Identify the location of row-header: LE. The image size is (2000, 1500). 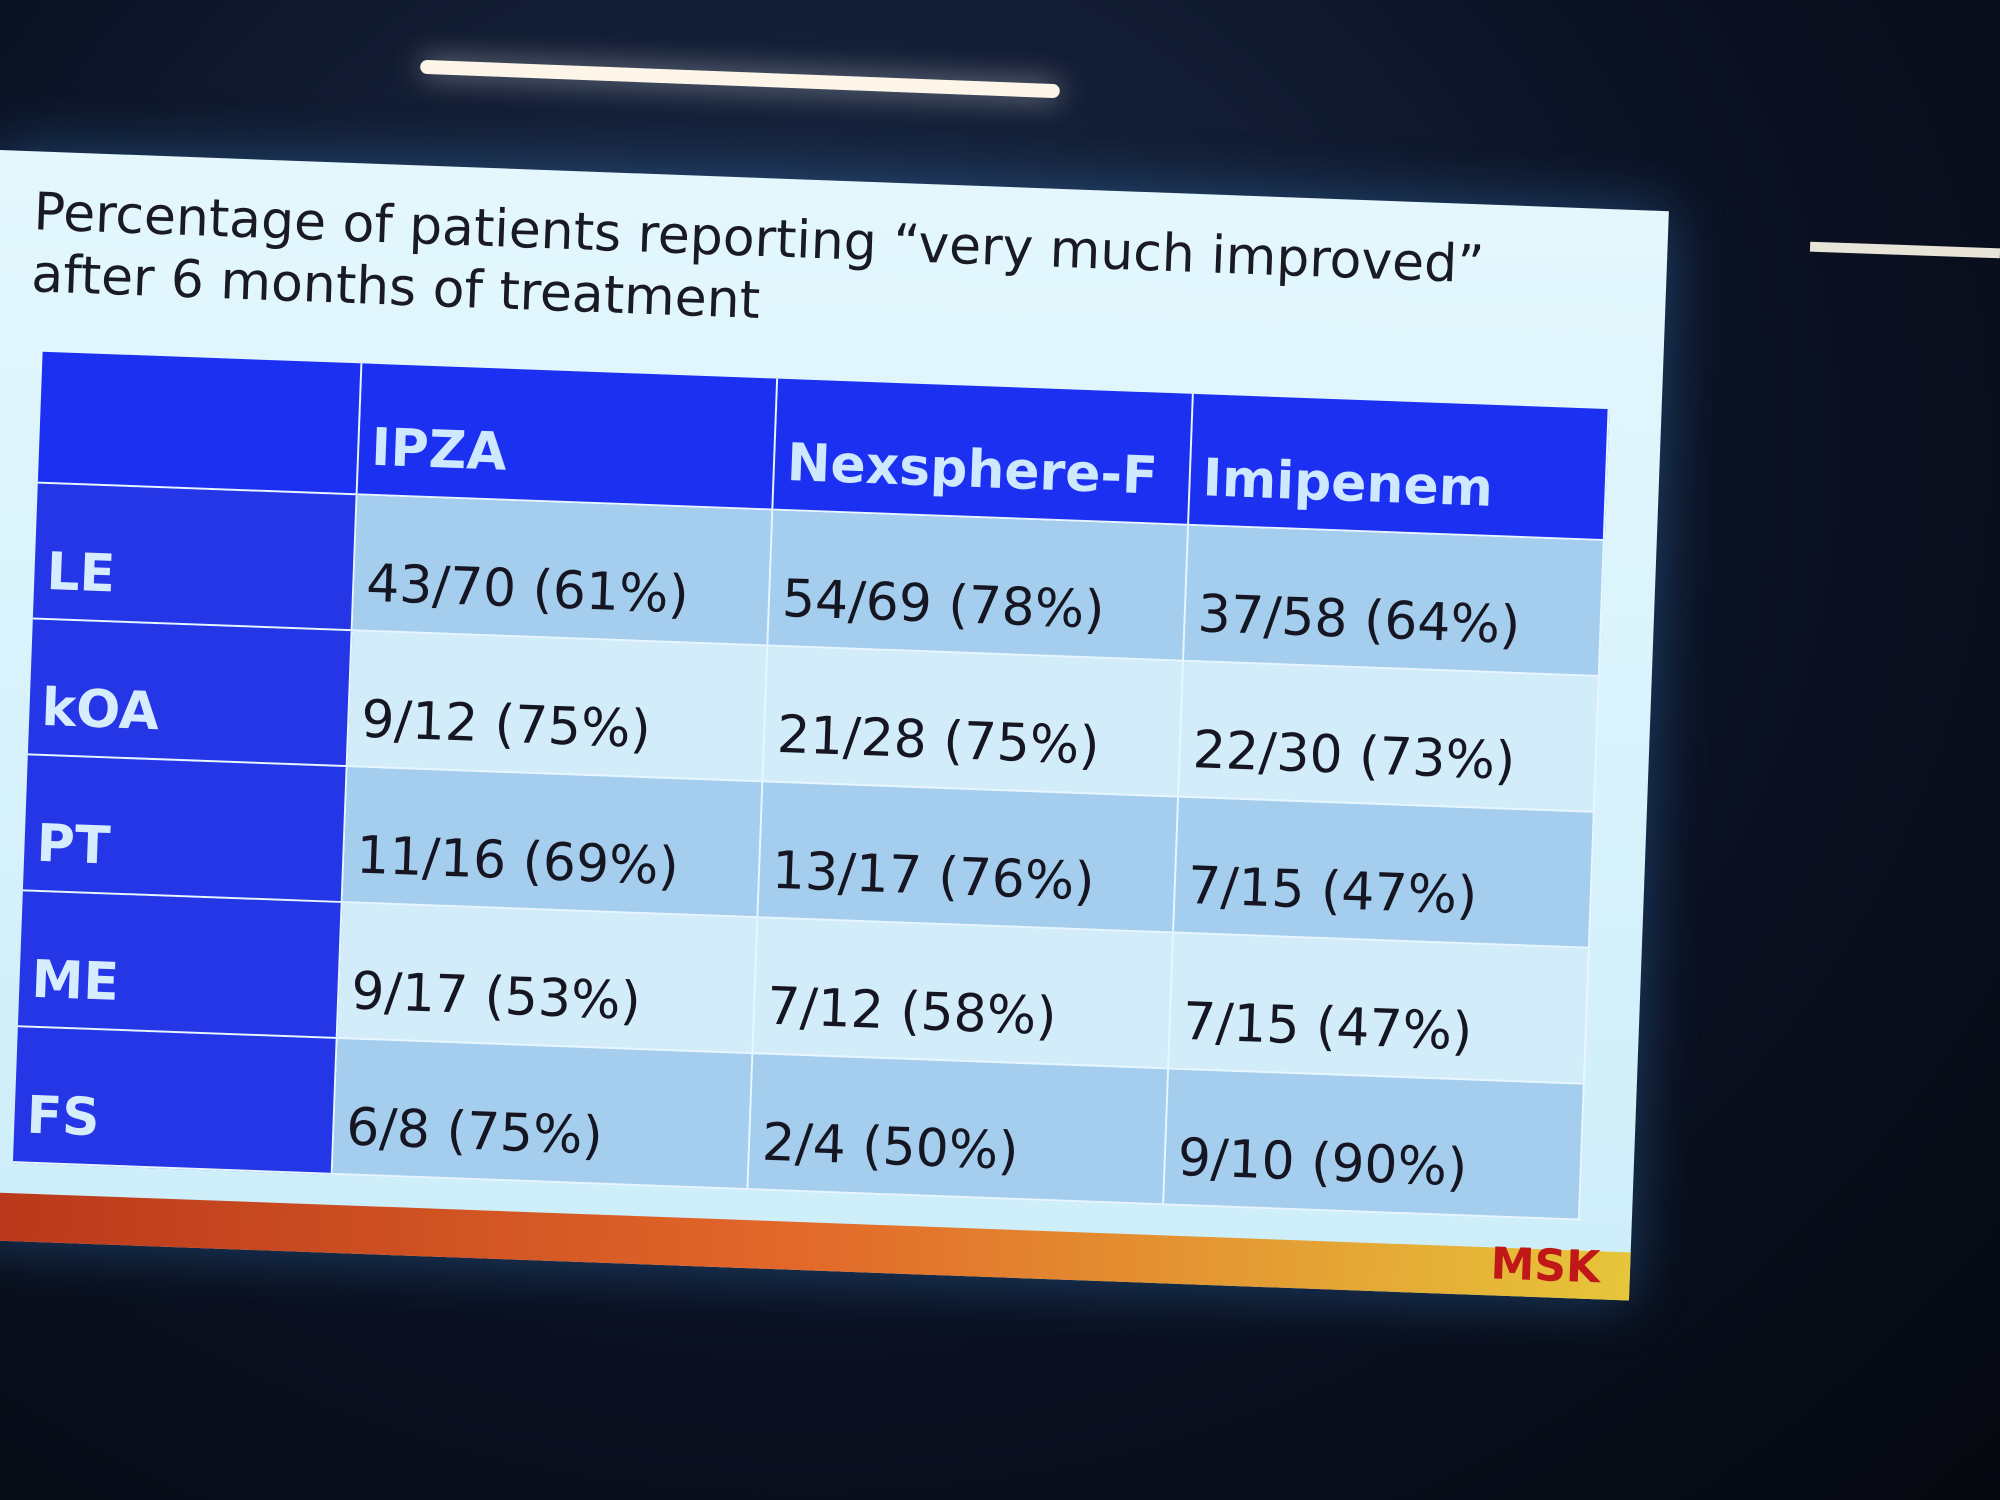
(195, 557).